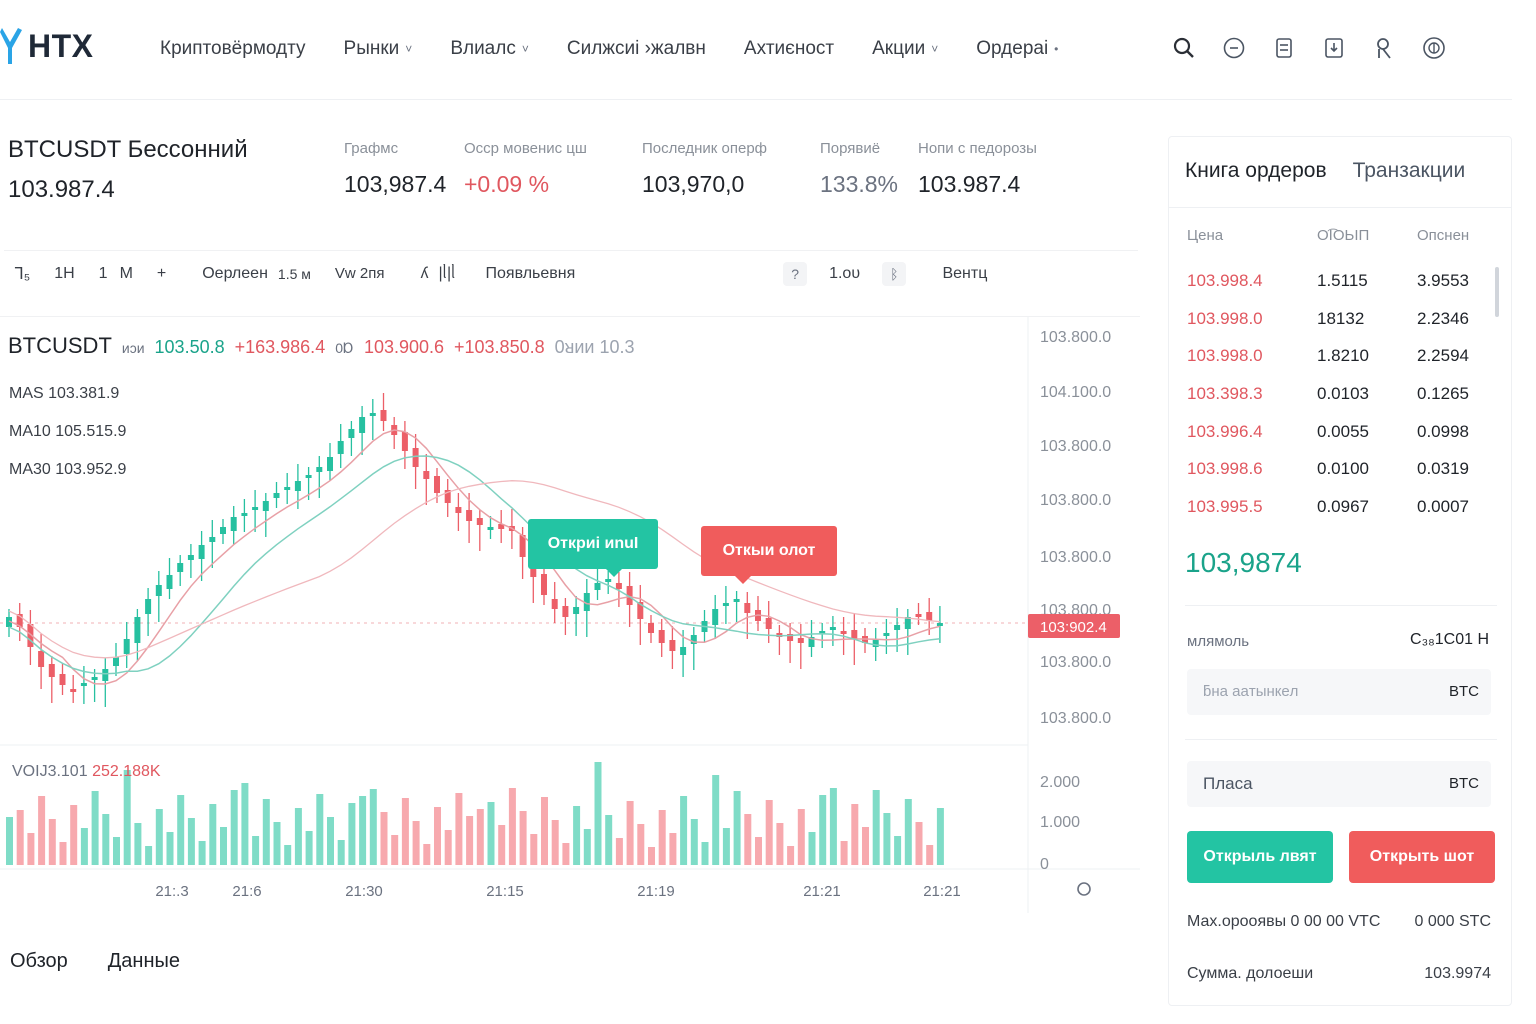 The width and height of the screenshot is (1536, 1024). Describe the element at coordinates (1452, 921) in the screenshot. I see `max-open-value: 0 000 STC` at that location.